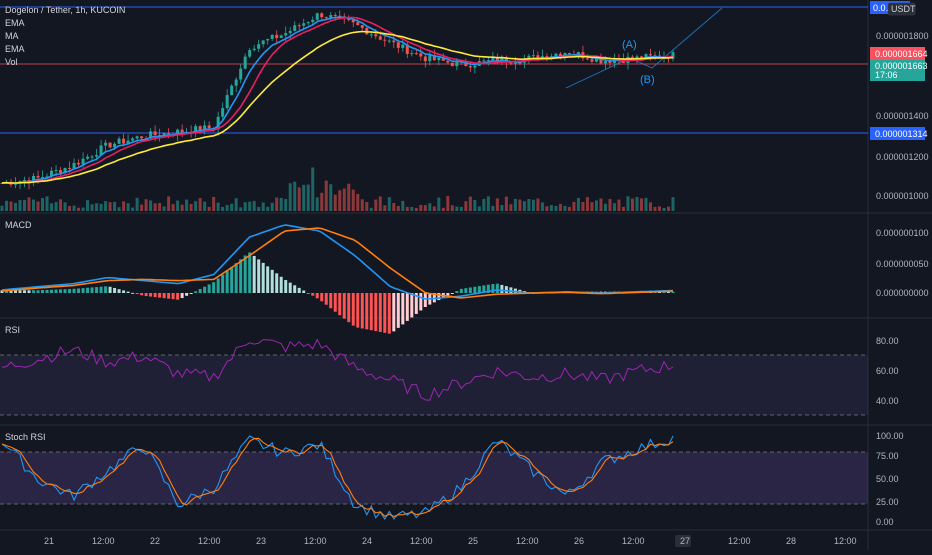  I want to click on wave-trendline, so click(644, 48).